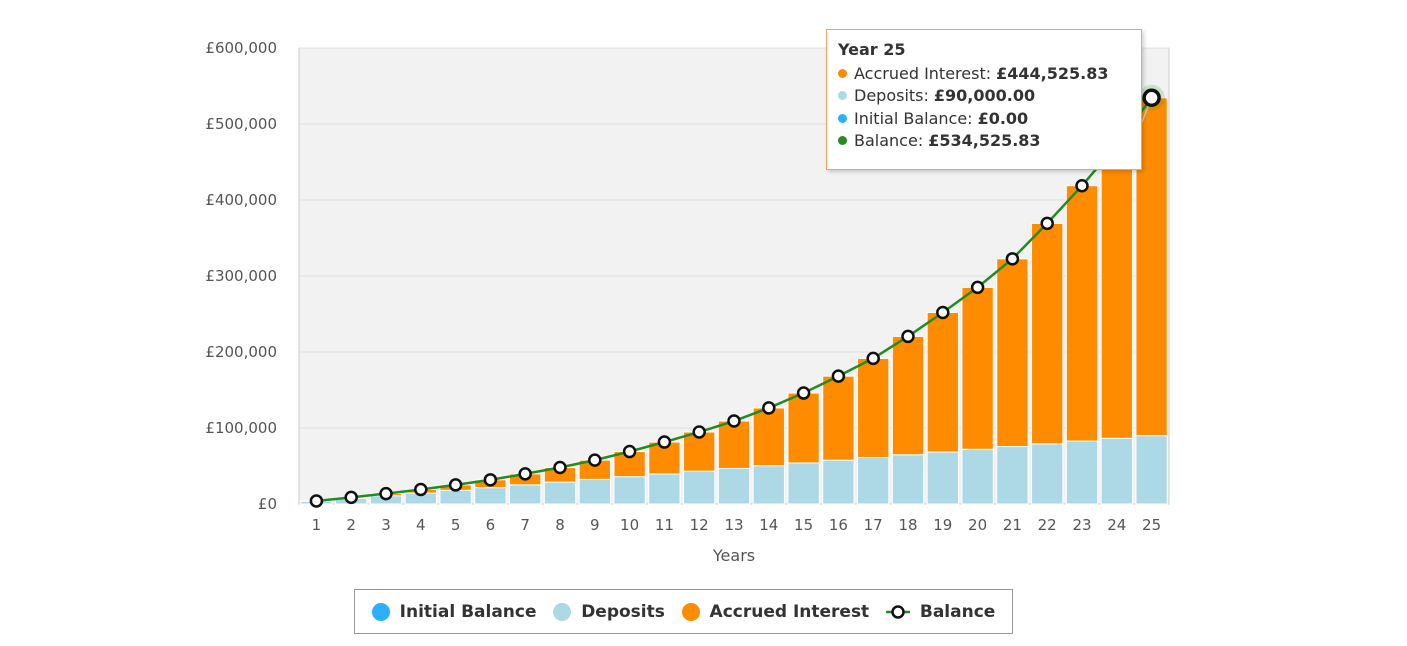  Describe the element at coordinates (838, 525) in the screenshot. I see `x-tick-label: 16` at that location.